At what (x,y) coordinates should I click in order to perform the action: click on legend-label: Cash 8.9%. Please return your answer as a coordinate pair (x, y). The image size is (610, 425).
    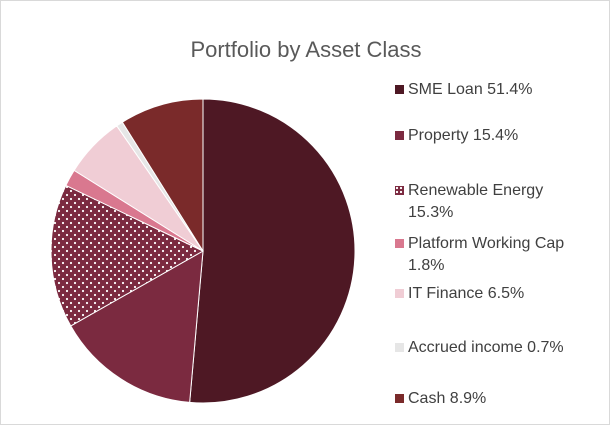
    Looking at the image, I should click on (447, 398).